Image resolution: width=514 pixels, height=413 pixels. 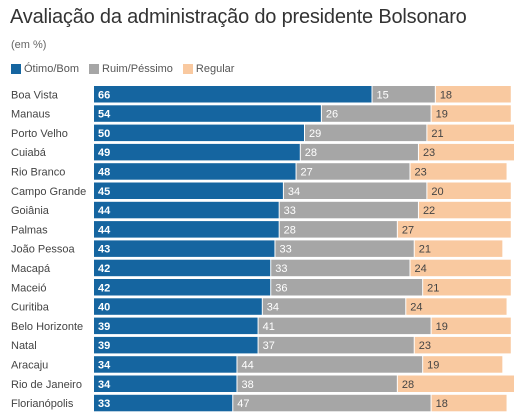 What do you see at coordinates (425, 346) in the screenshot?
I see `data-label-natal-regular: 23` at bounding box center [425, 346].